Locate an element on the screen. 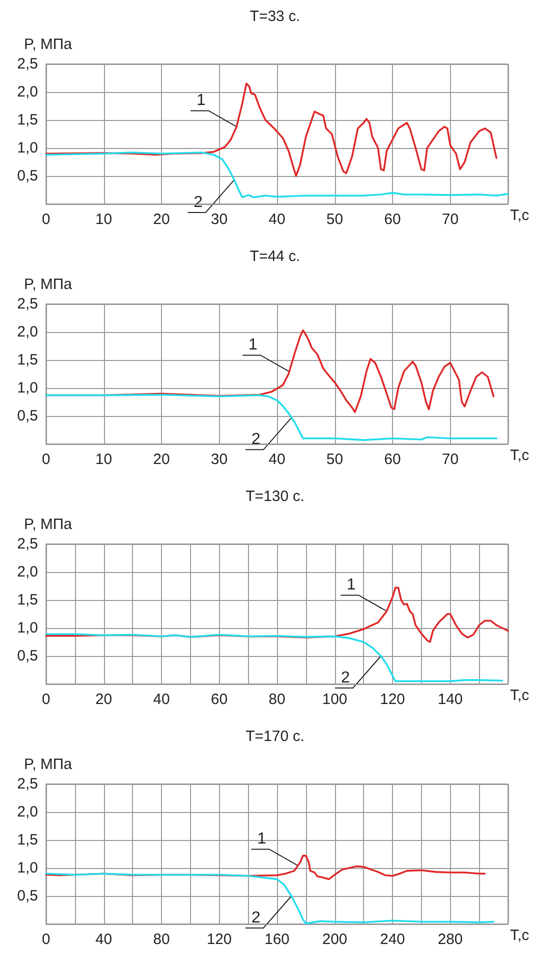 The height and width of the screenshot is (962, 550). chart-title: T=170 с. is located at coordinates (275, 736).